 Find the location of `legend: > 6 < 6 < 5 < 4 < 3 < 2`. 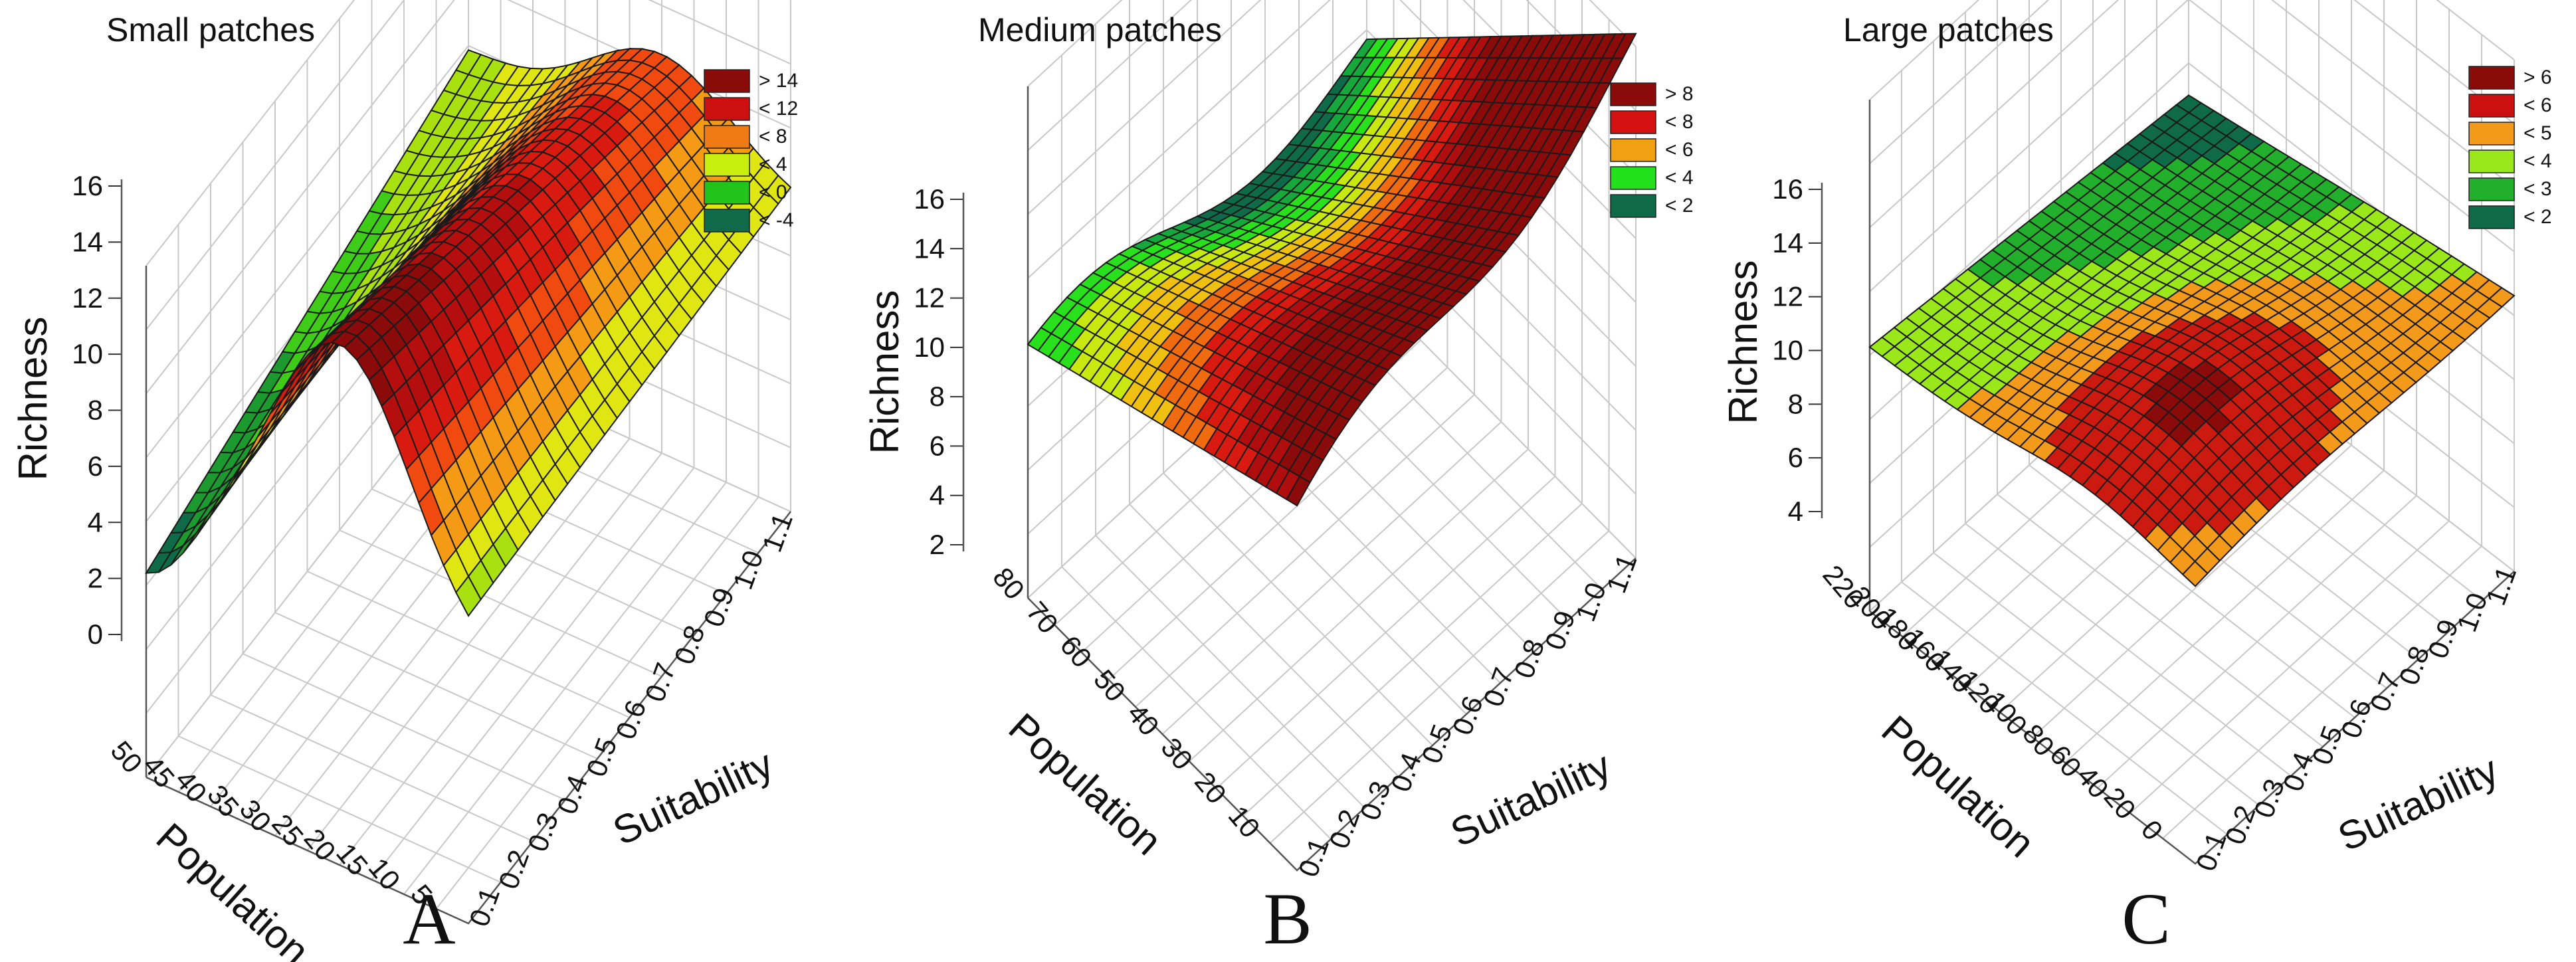

legend: > 6 < 6 < 5 < 4 < 3 < 2 is located at coordinates (2510, 148).